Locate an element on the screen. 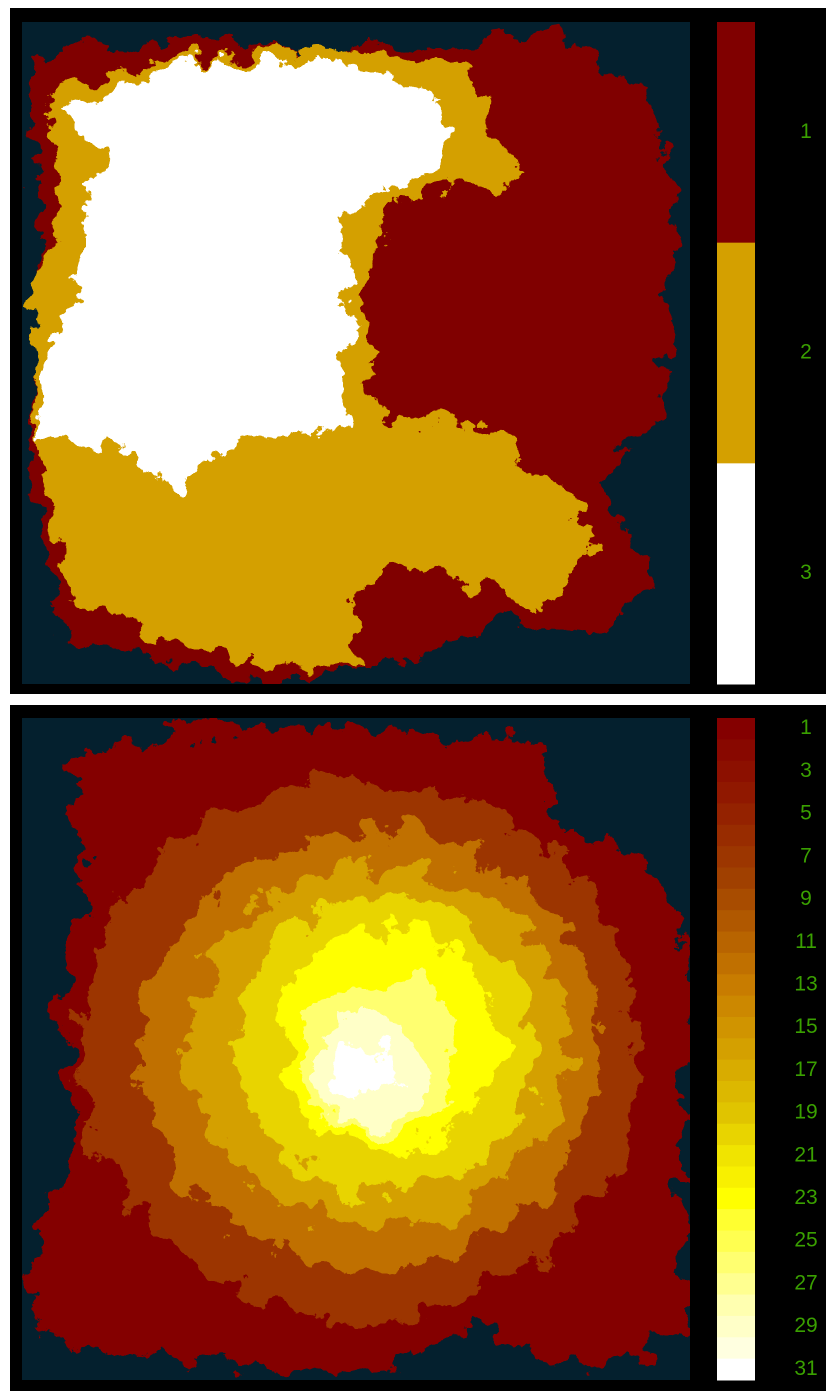  colorbar-label: 7 is located at coordinates (806, 855).